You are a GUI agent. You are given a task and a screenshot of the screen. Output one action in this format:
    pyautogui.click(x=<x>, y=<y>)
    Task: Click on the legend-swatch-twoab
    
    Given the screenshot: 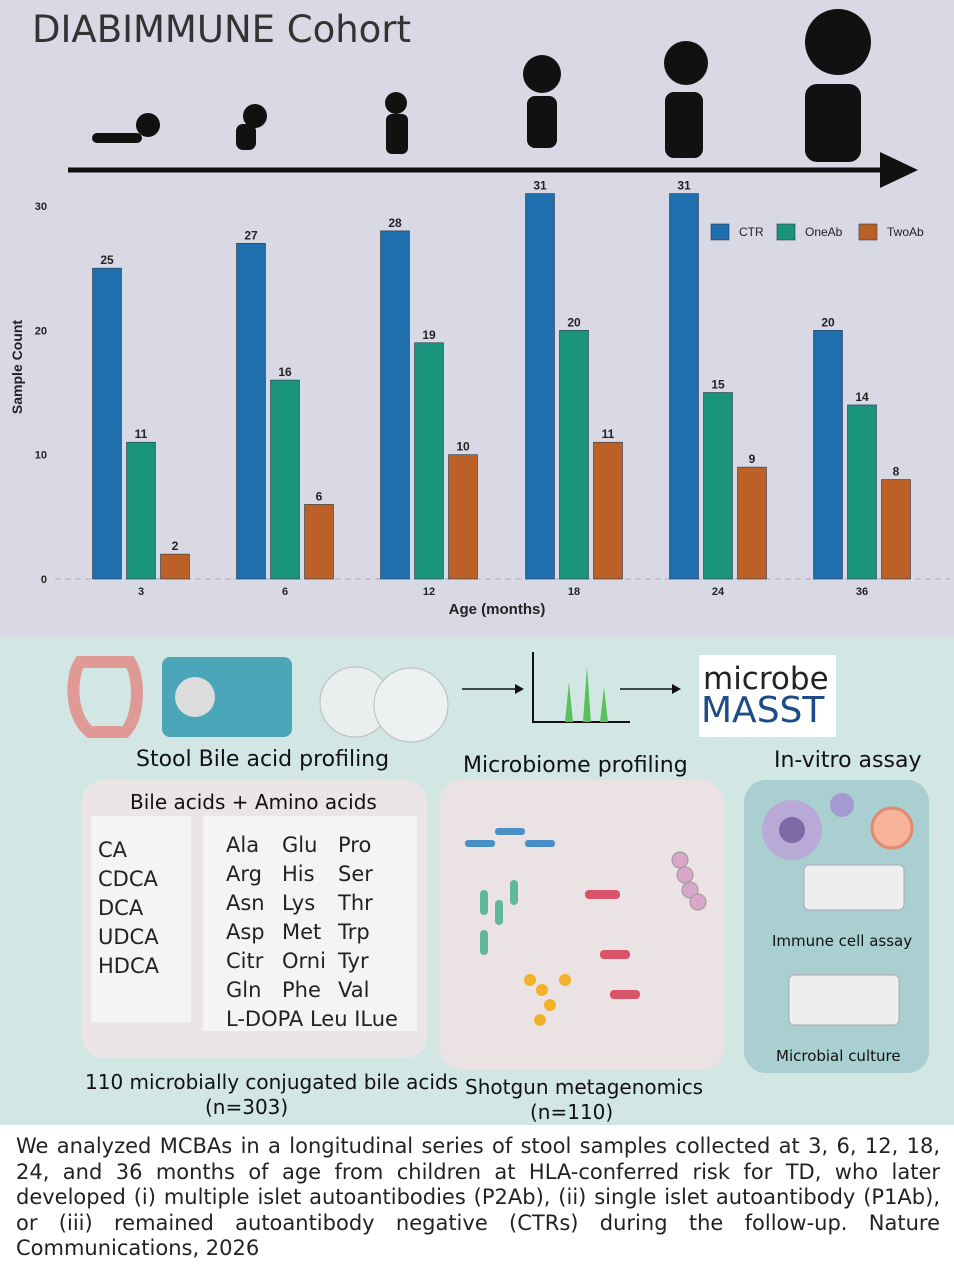 What is the action you would take?
    pyautogui.click(x=868, y=232)
    